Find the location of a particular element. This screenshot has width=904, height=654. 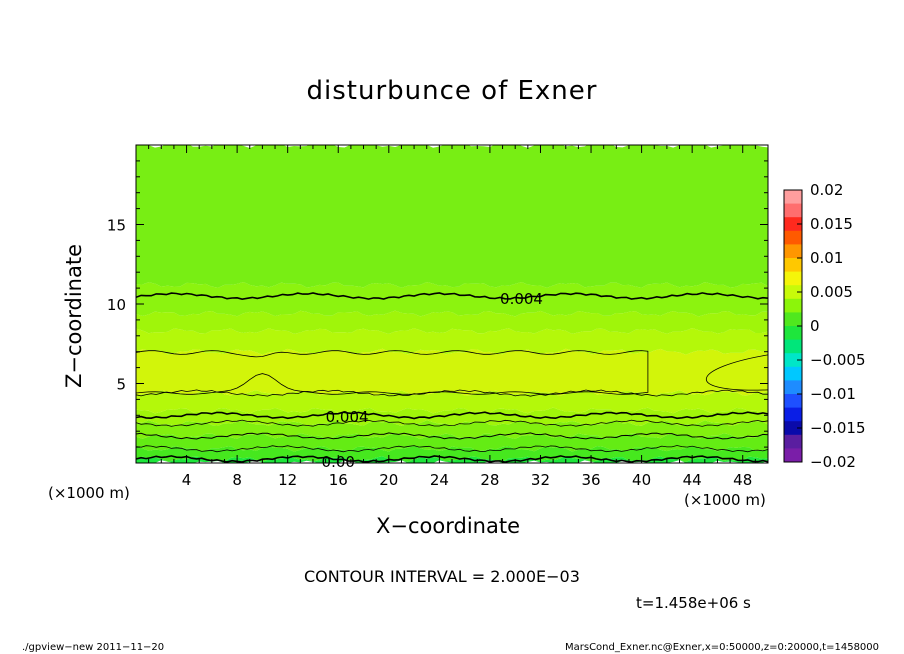

x-unit-label-left: (×1000 m) is located at coordinates (89, 493).